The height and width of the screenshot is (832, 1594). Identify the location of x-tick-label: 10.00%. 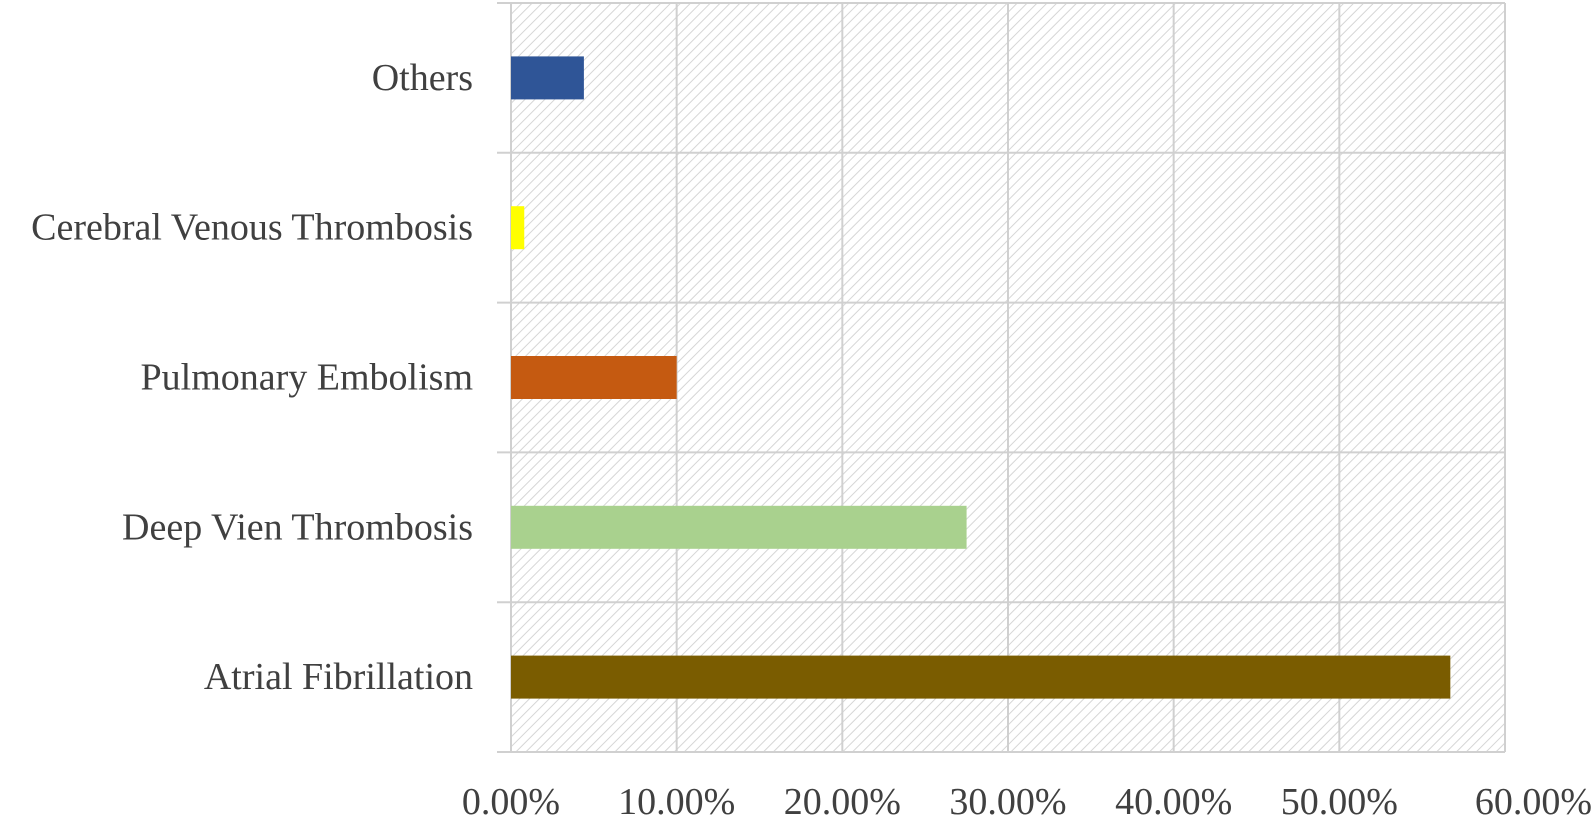
(676, 802).